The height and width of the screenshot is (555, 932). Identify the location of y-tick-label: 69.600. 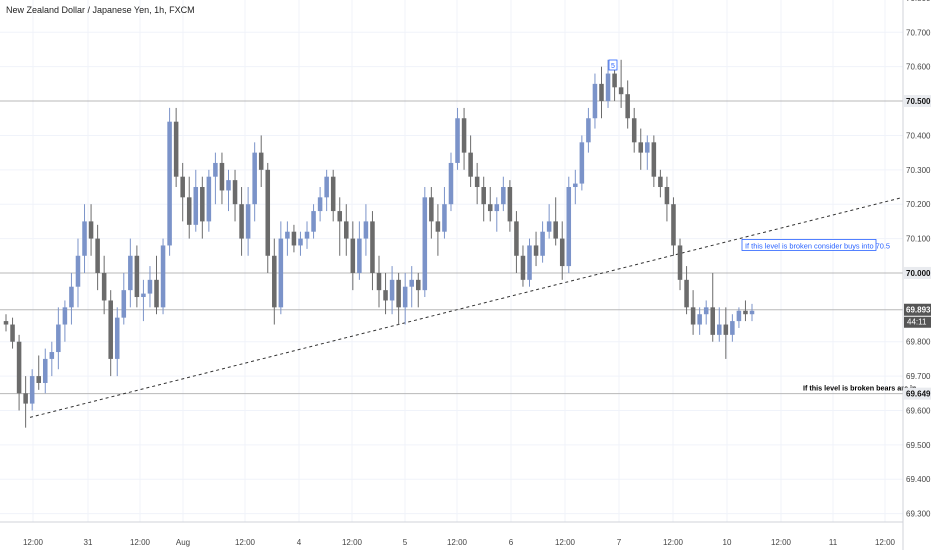
(918, 410).